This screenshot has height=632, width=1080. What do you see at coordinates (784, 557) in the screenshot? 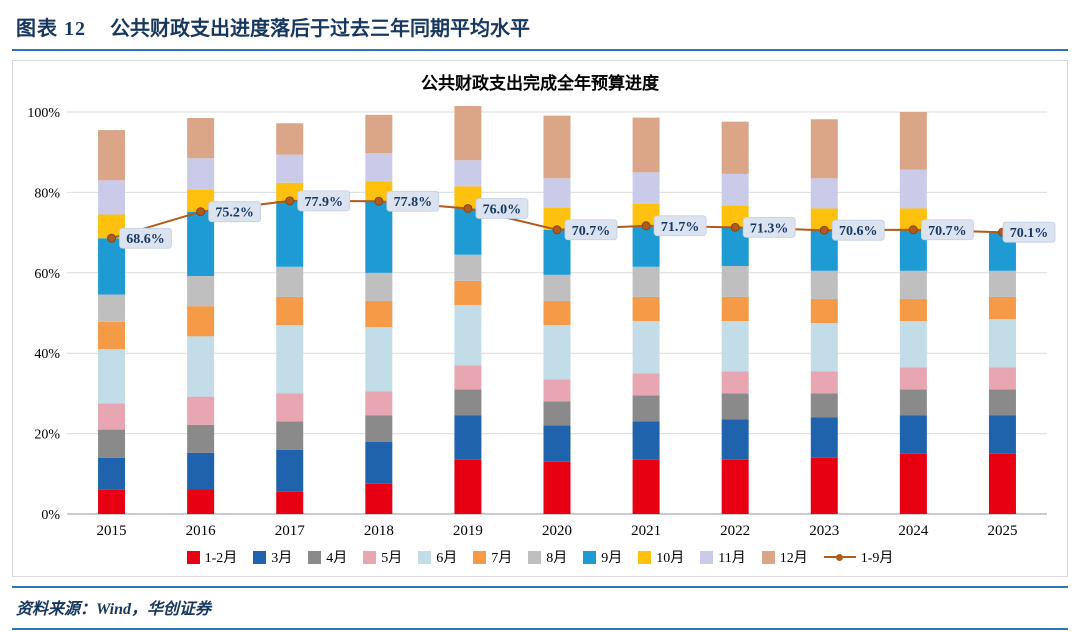
I see `legend-item: 12月` at bounding box center [784, 557].